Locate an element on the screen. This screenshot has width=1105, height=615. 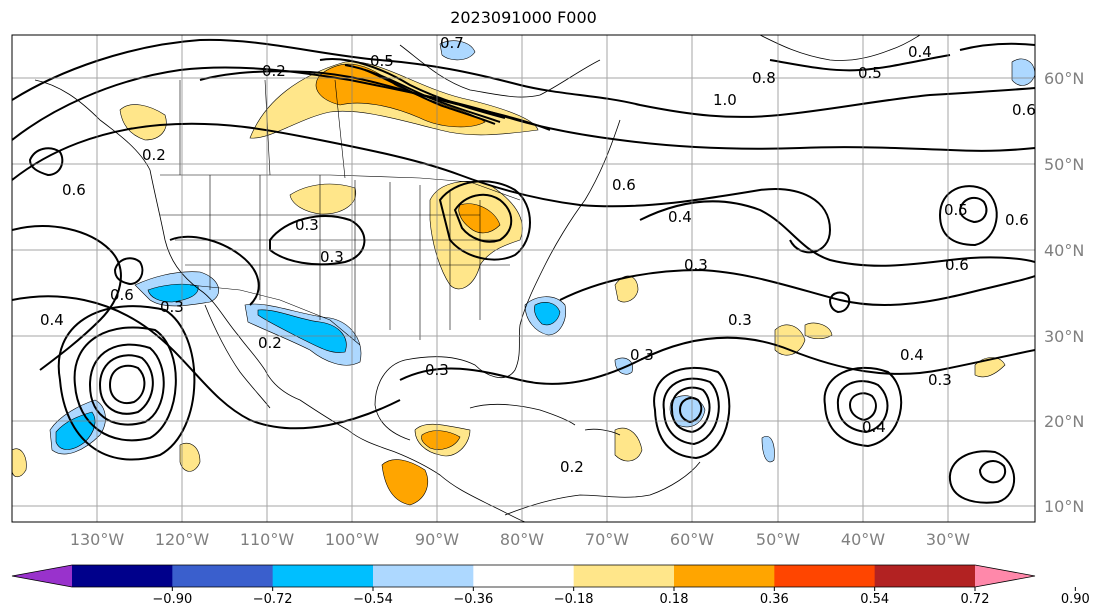
contour-label: 0.8 is located at coordinates (764, 78).